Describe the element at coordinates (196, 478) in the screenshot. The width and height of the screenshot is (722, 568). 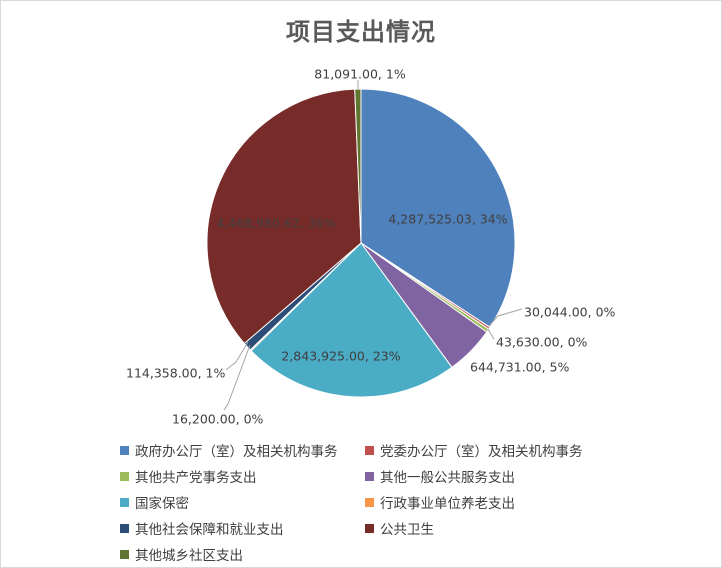
I see `legend-label: 其他共产党事务支出` at that location.